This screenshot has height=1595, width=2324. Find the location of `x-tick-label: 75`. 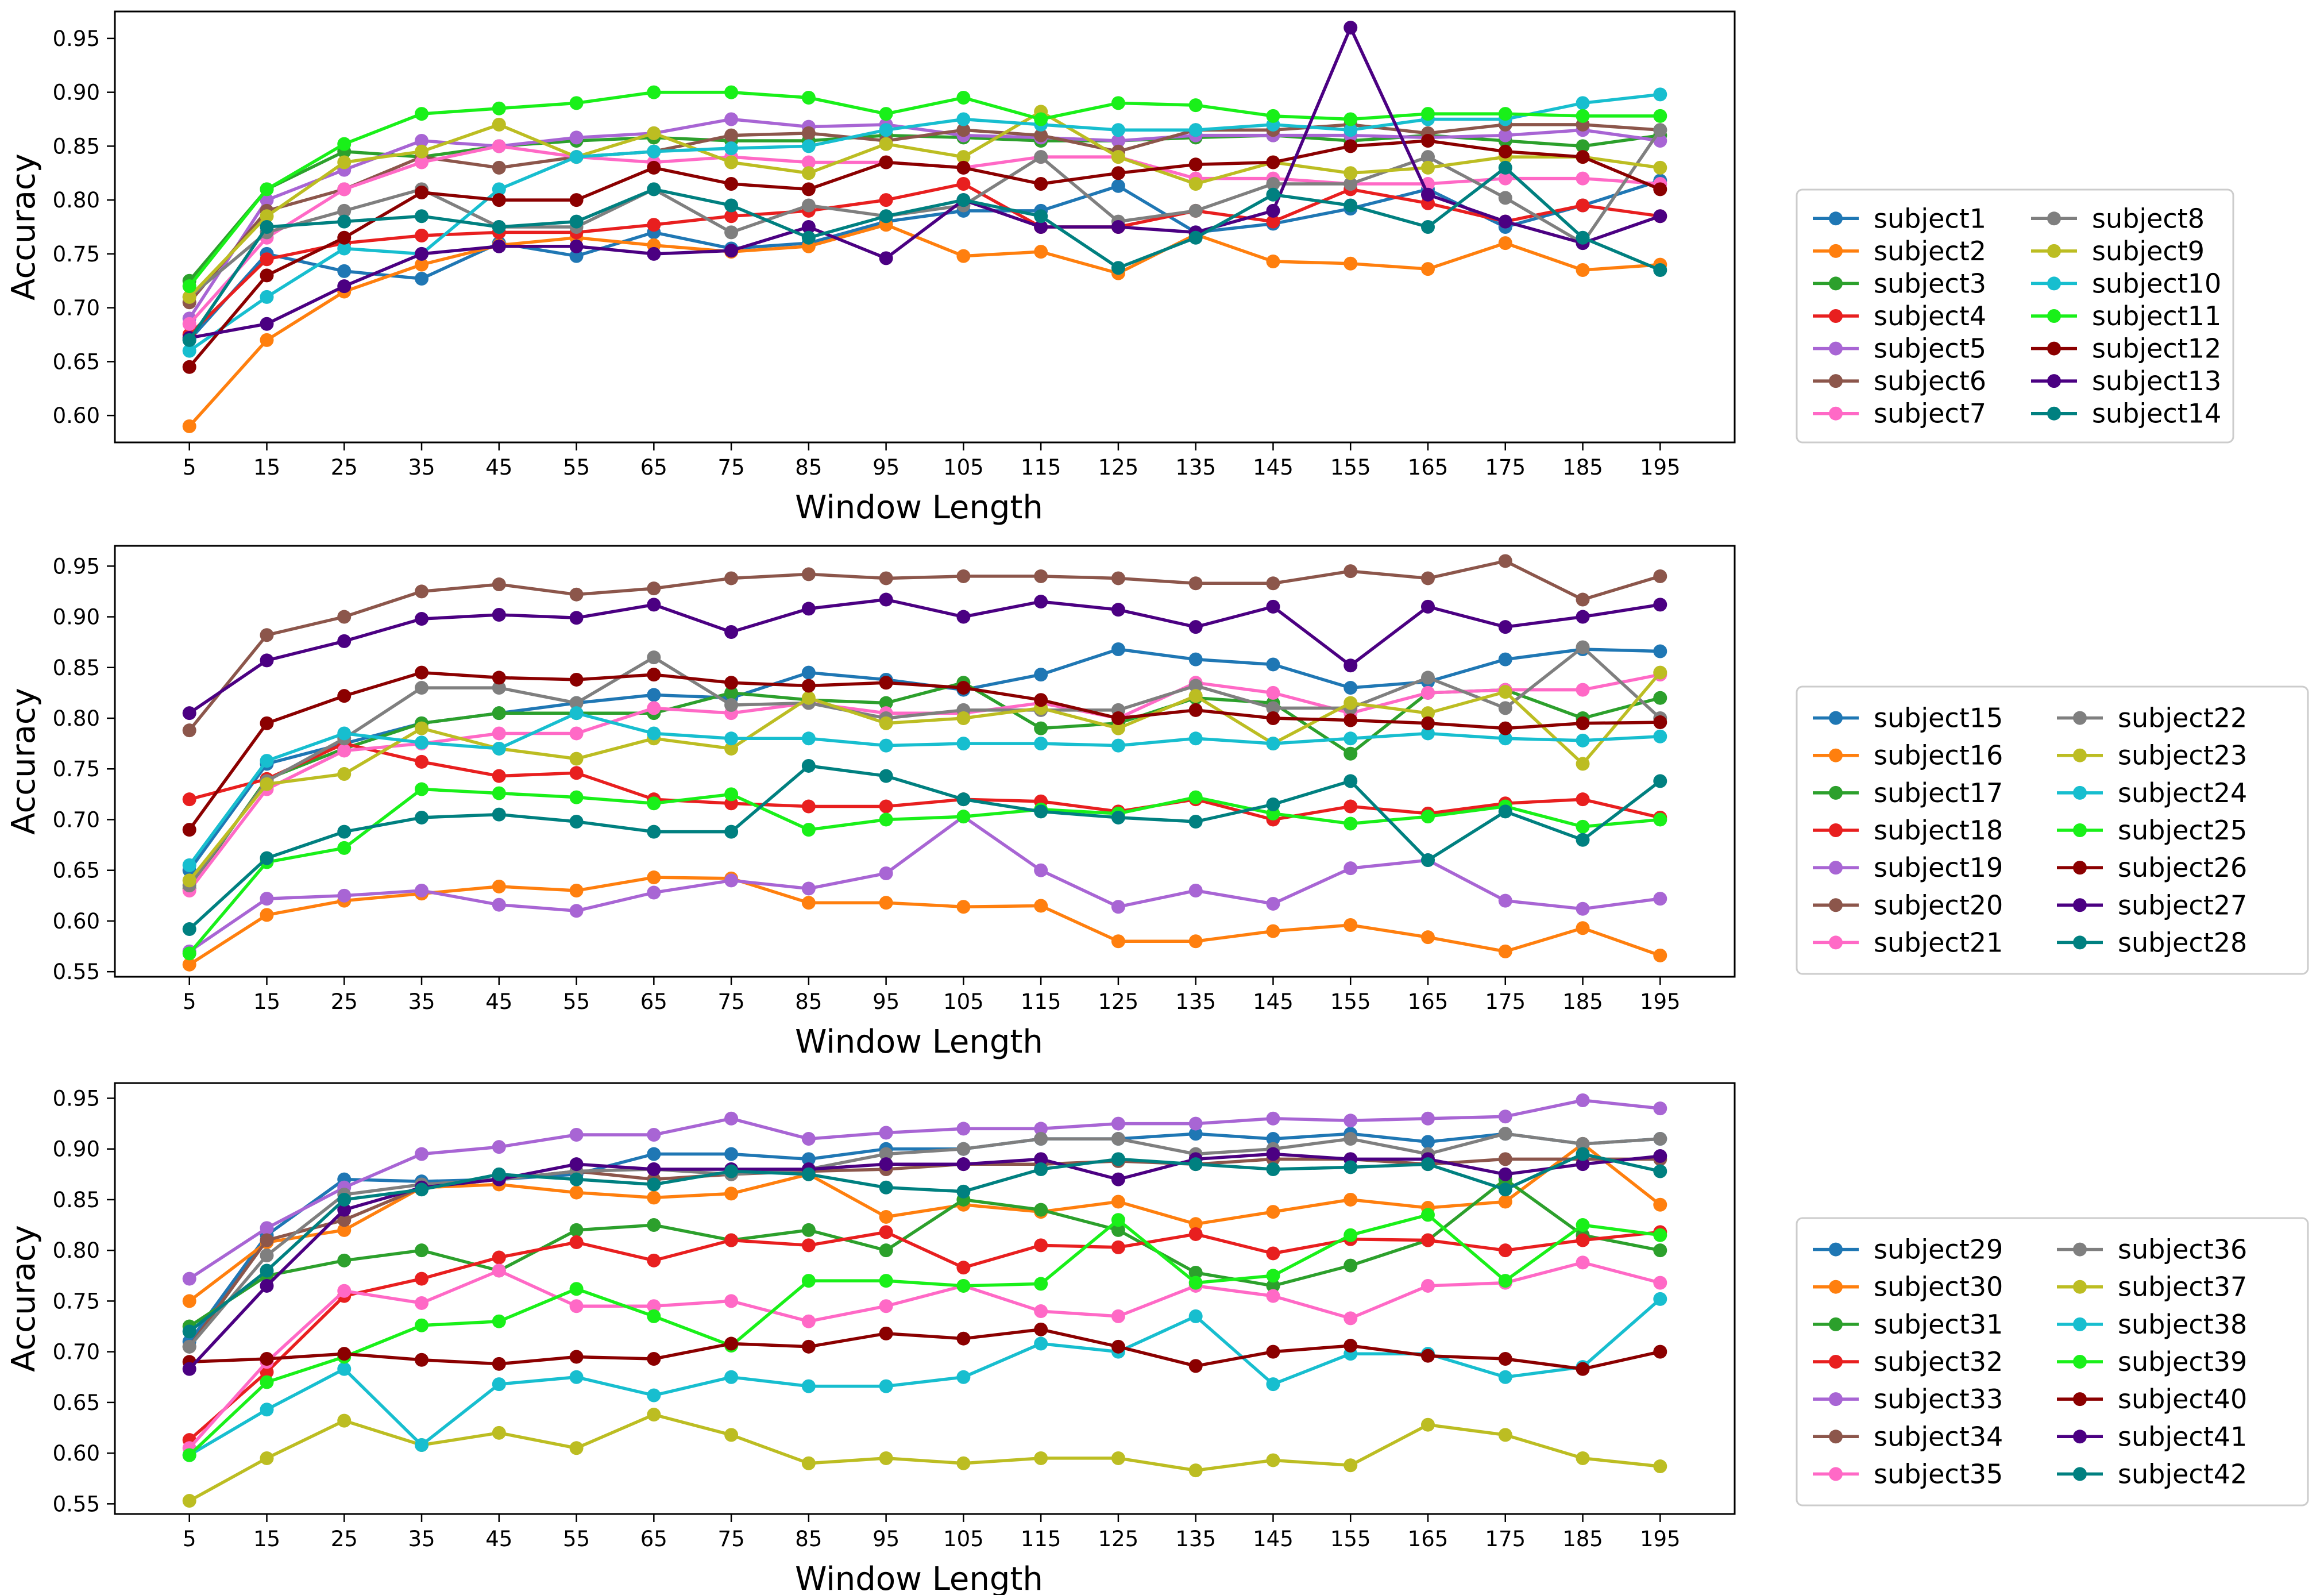

x-tick-label: 75 is located at coordinates (732, 1539).